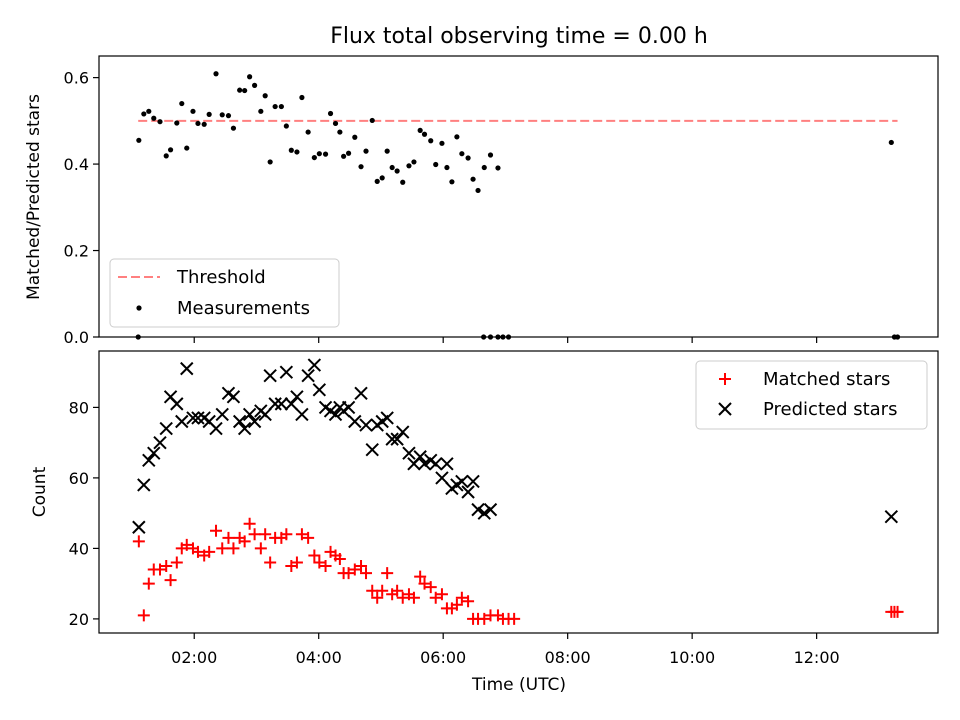 Image resolution: width=960 pixels, height=720 pixels. What do you see at coordinates (692, 657) in the screenshot?
I see `x-tick-label: 10:00` at bounding box center [692, 657].